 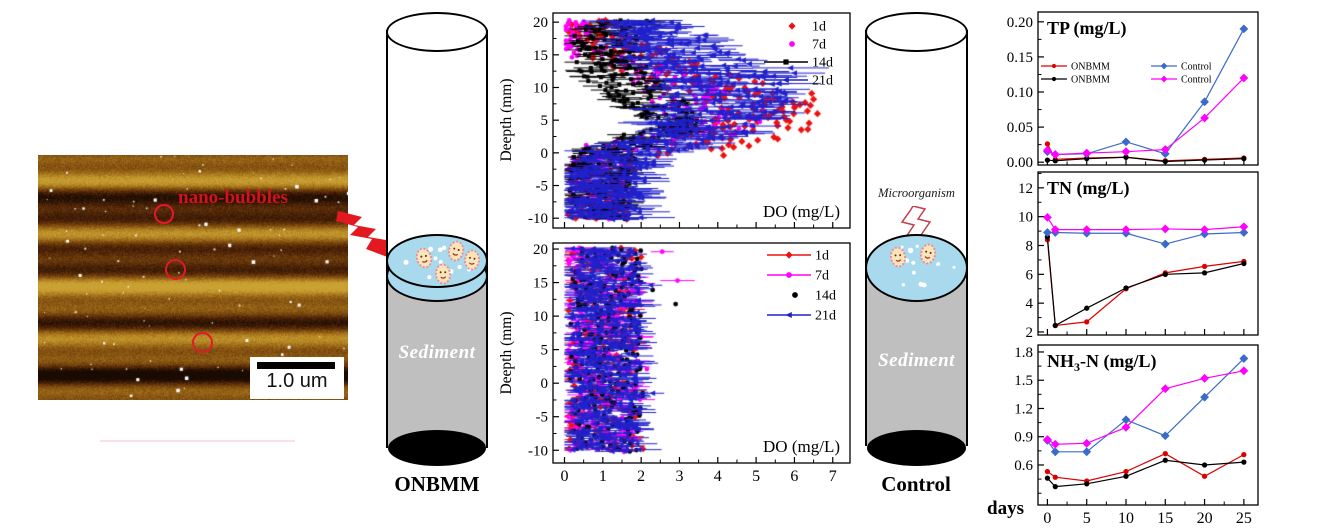 I want to click on scale-bar-box: 1.0 um, so click(x=297, y=378).